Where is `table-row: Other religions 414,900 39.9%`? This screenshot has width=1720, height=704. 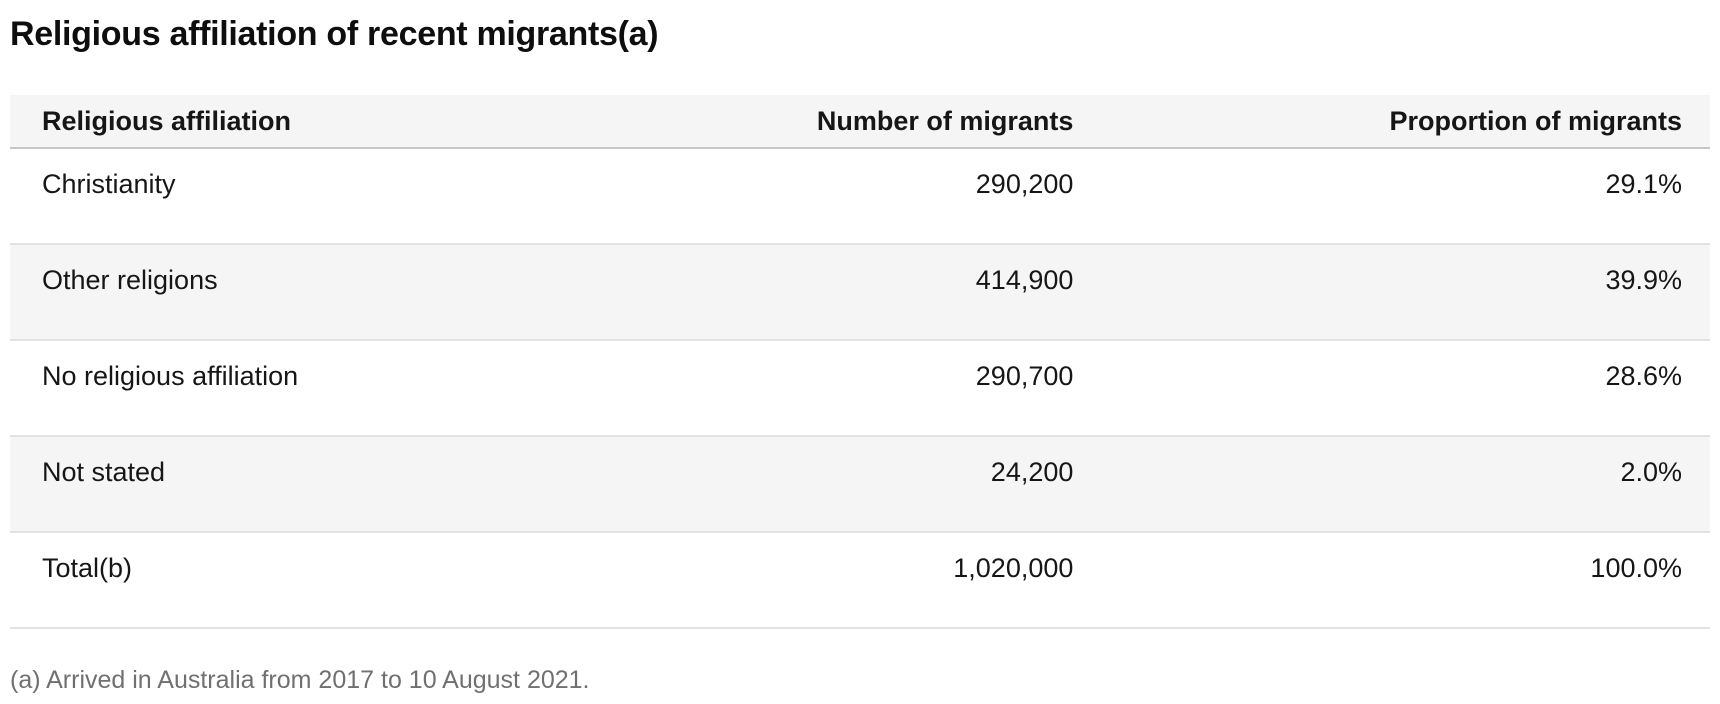 table-row: Other religions 414,900 39.9% is located at coordinates (860, 292).